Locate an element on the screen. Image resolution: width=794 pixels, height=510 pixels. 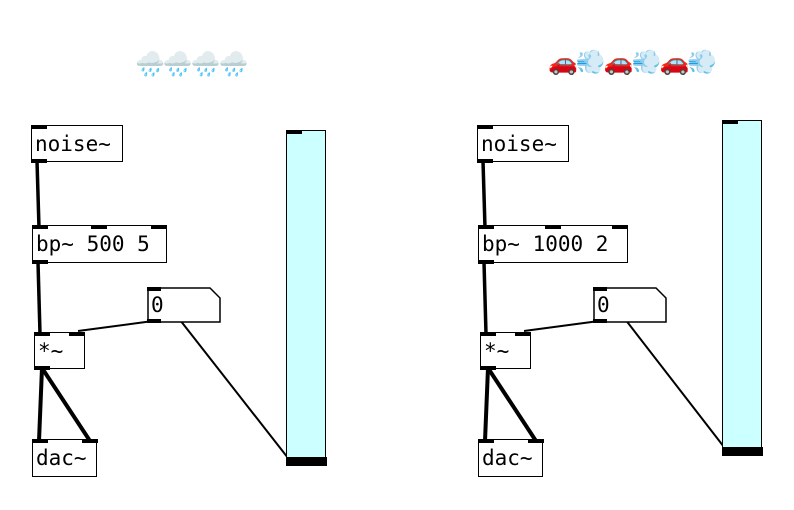
number-box-left: 0 is located at coordinates (184, 305).